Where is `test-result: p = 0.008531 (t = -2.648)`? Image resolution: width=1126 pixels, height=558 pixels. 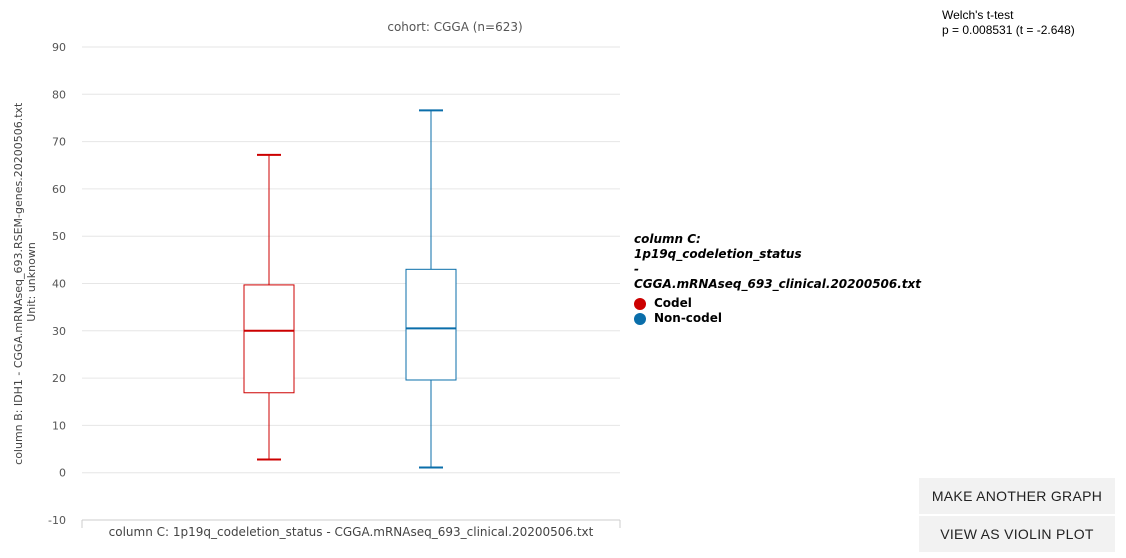
test-result: p = 0.008531 (t = -2.648) is located at coordinates (1008, 30).